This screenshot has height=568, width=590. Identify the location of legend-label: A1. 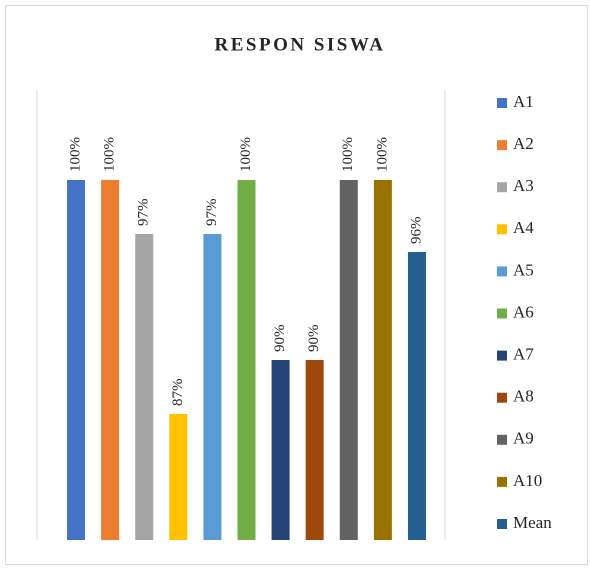
(523, 101).